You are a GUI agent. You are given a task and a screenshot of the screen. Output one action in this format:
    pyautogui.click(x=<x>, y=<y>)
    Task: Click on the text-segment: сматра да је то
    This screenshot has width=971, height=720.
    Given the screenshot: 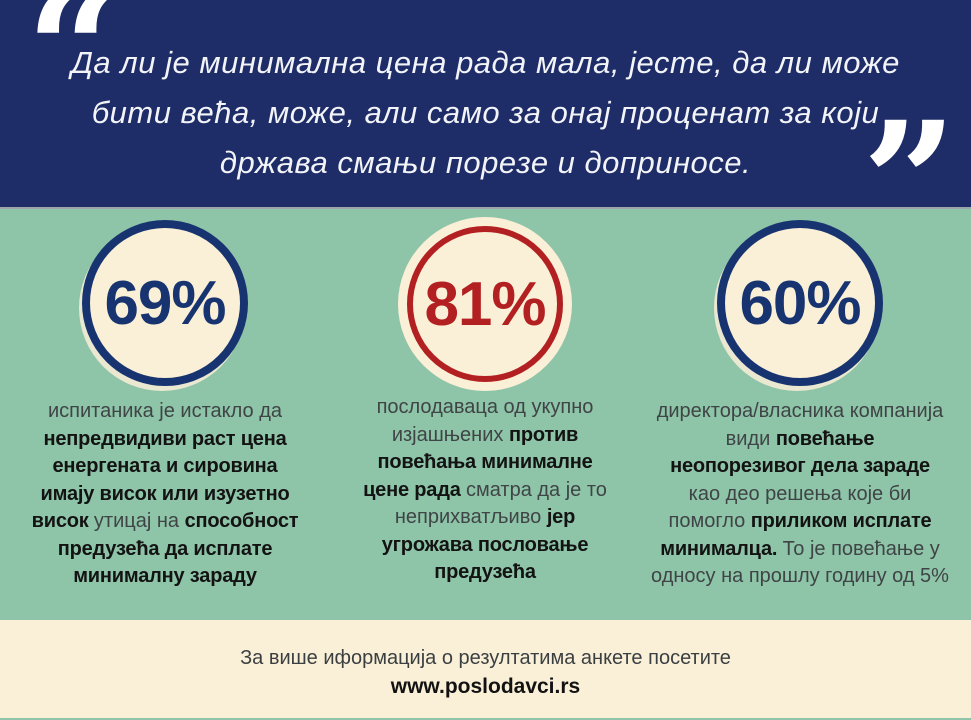 What is the action you would take?
    pyautogui.click(x=536, y=489)
    